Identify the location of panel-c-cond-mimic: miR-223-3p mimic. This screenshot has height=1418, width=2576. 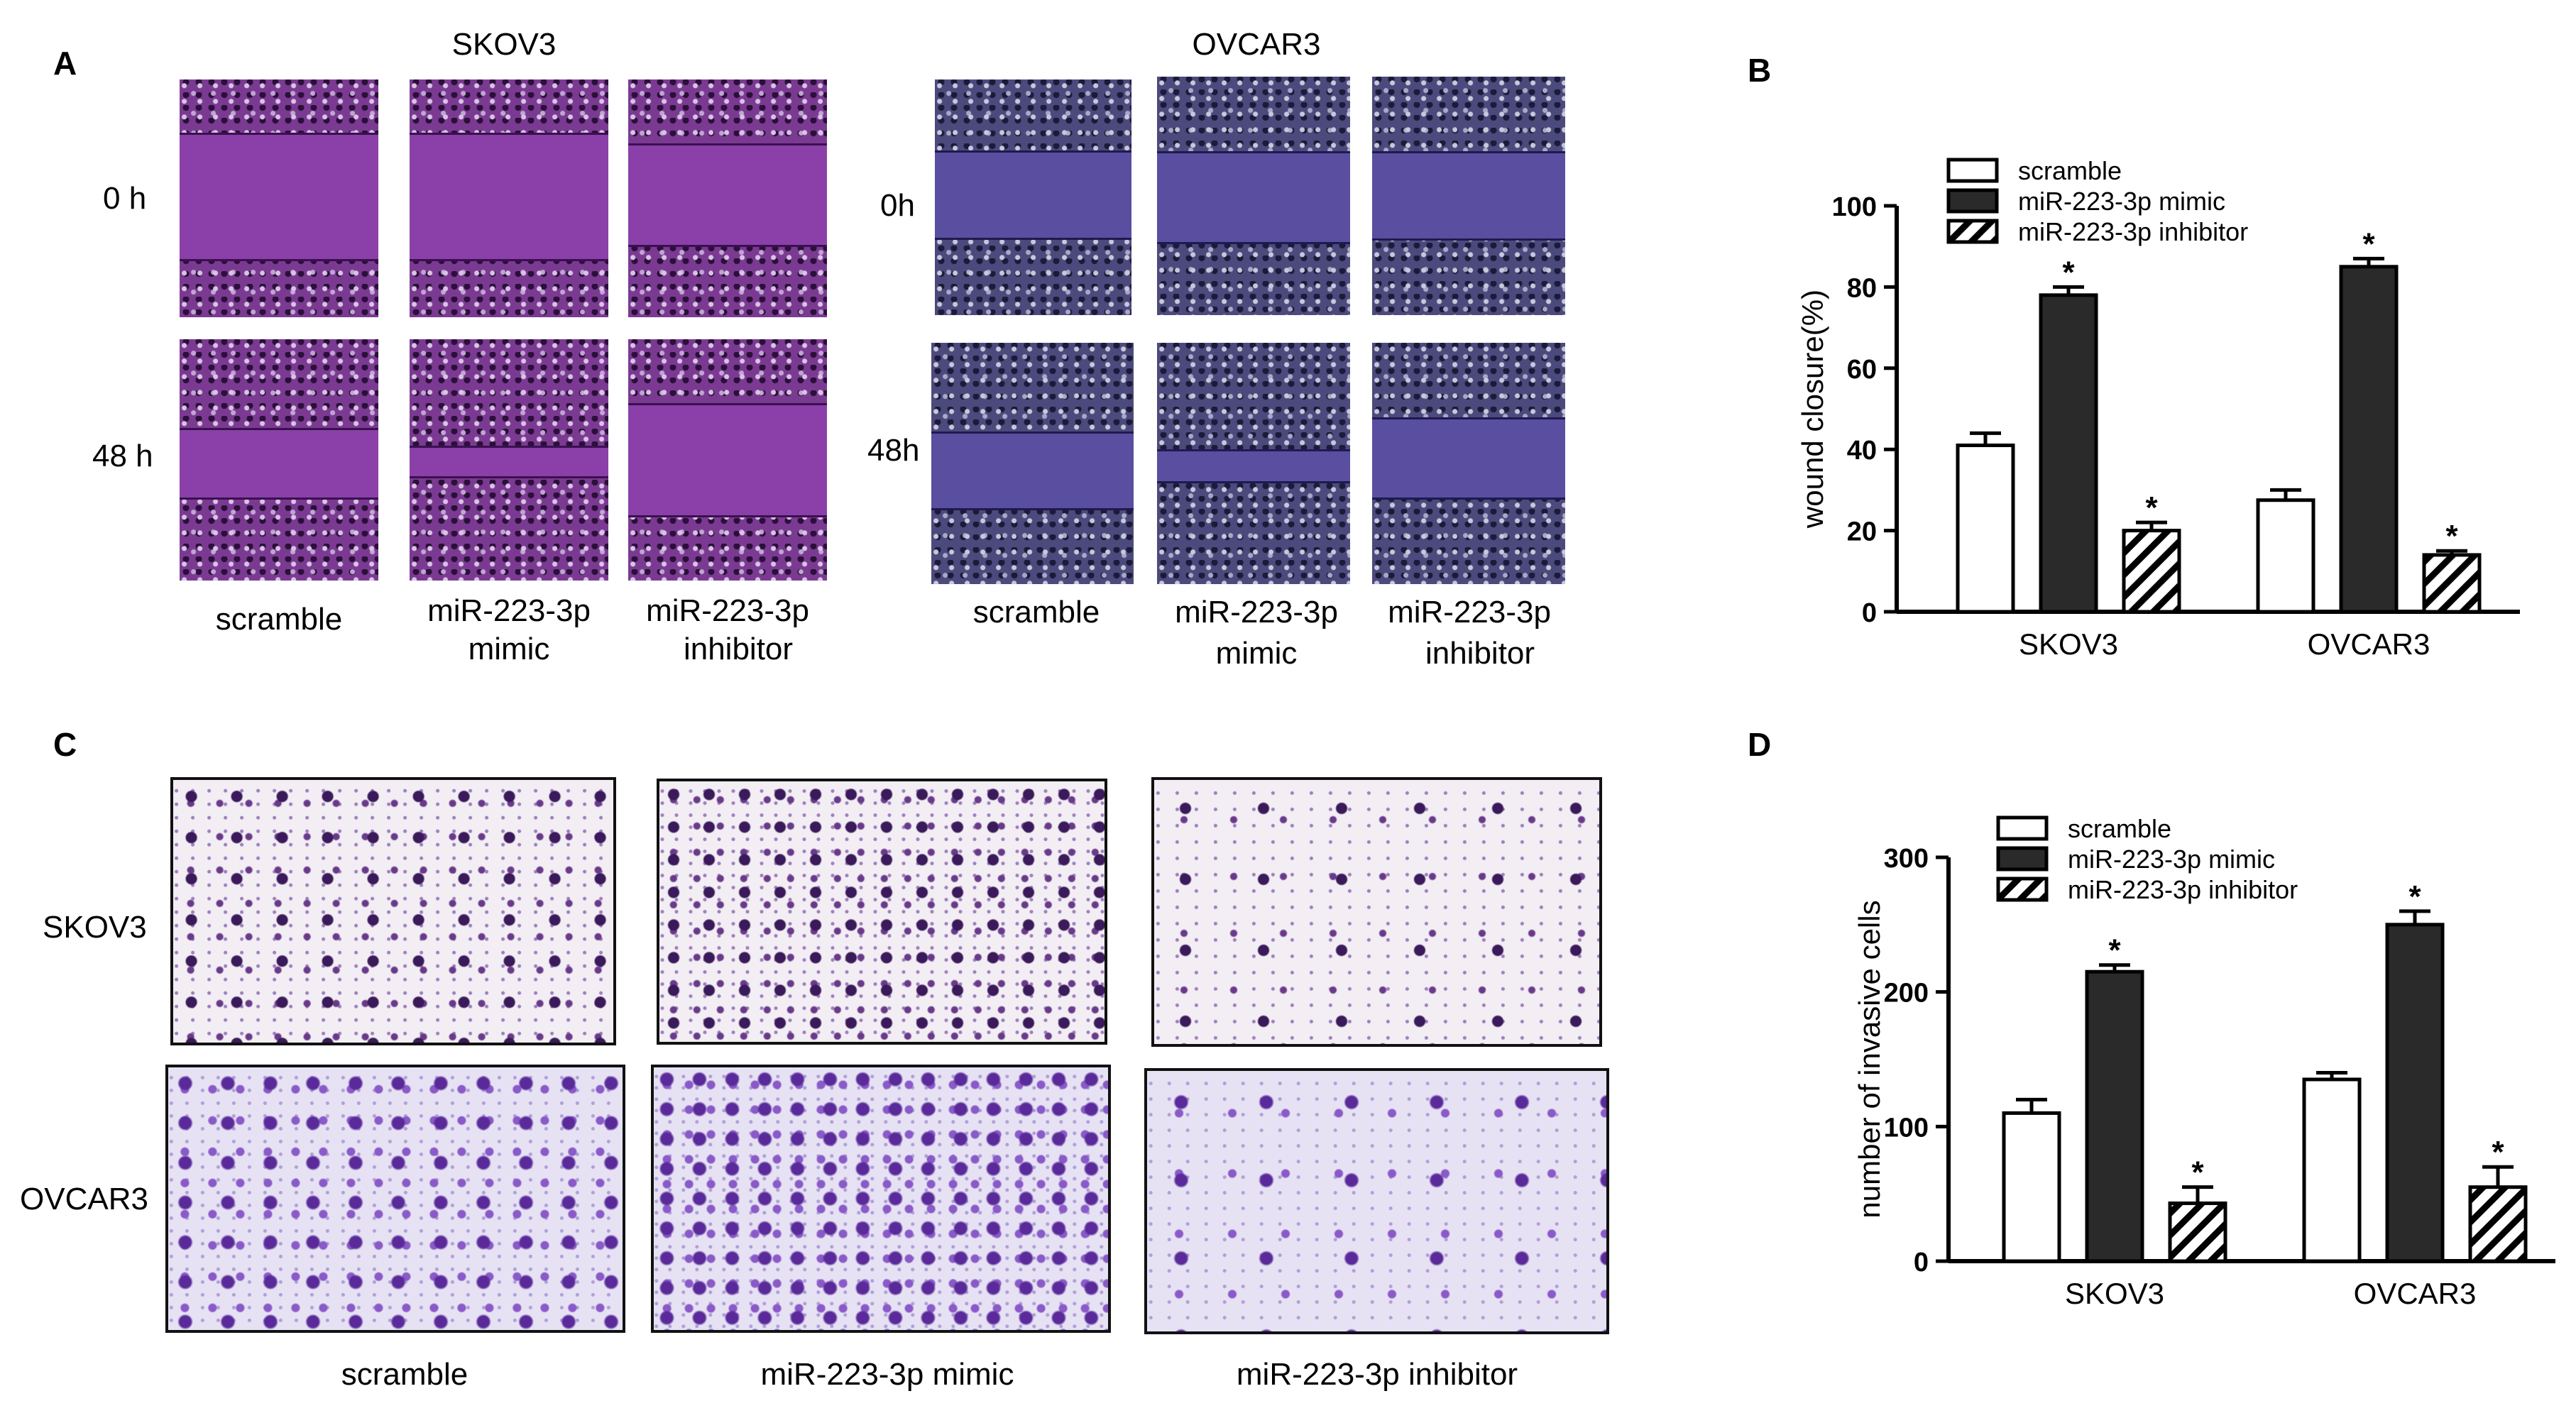
(887, 1374).